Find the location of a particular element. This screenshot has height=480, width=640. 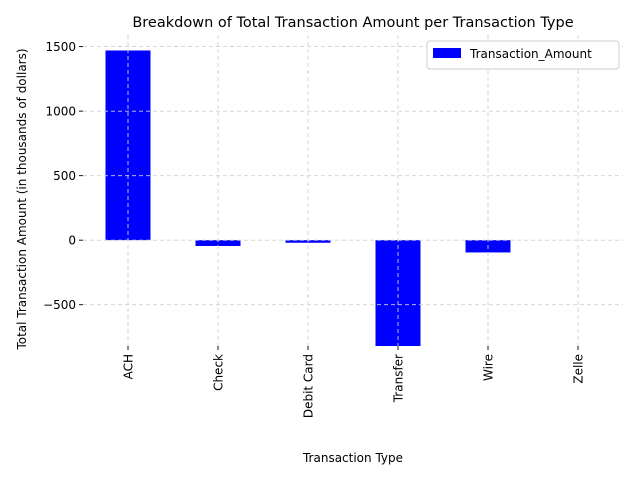

y-tick-label: 1000 is located at coordinates (60, 111).